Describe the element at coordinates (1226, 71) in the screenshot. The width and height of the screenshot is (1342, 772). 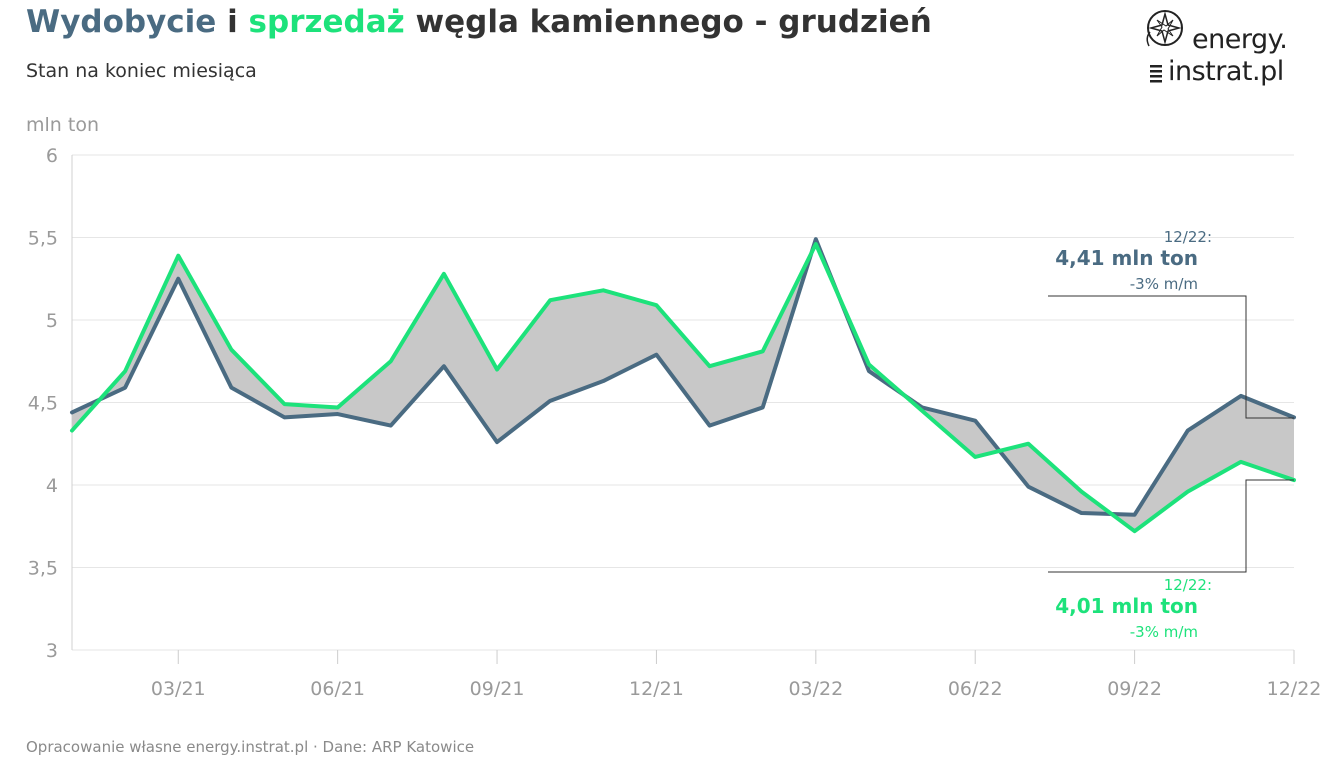
I see `logo-text-instrat: instrat.pl` at that location.